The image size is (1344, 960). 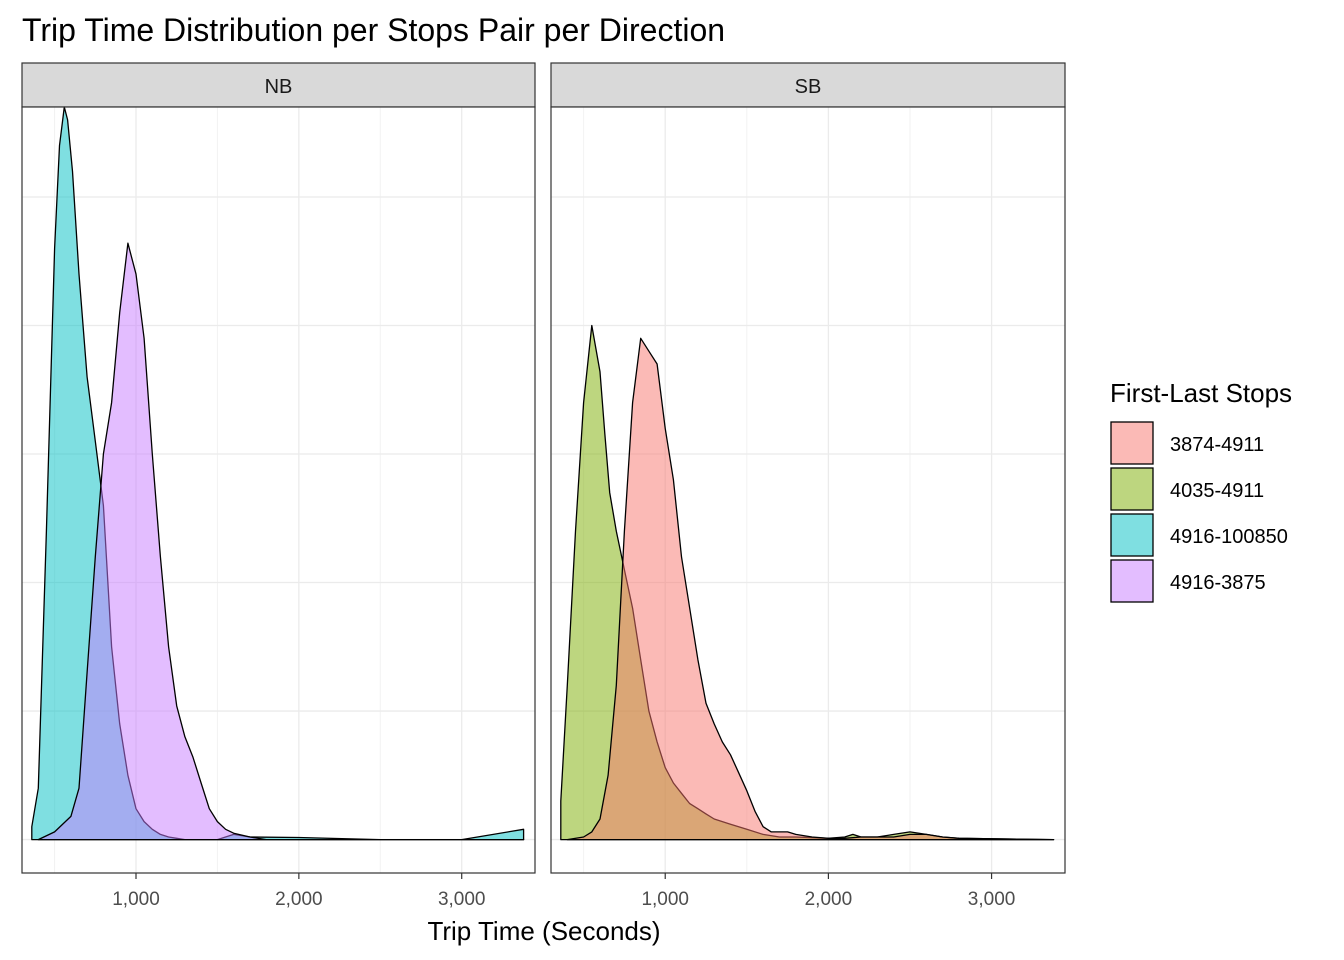 I want to click on legend-item: 3874-4911, so click(x=1187, y=443).